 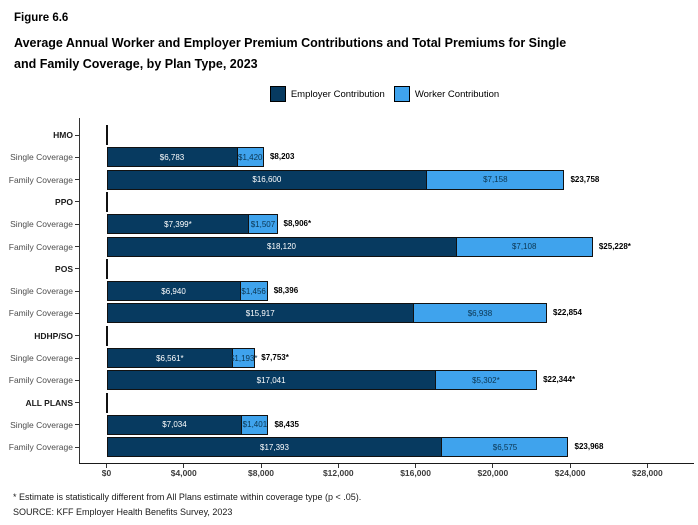 I want to click on stacked-bar: $6,783 $1,420, so click(x=185, y=157).